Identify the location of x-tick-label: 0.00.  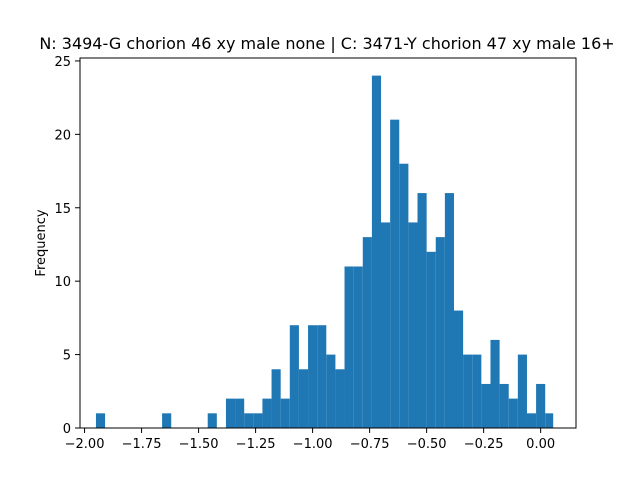
(540, 444).